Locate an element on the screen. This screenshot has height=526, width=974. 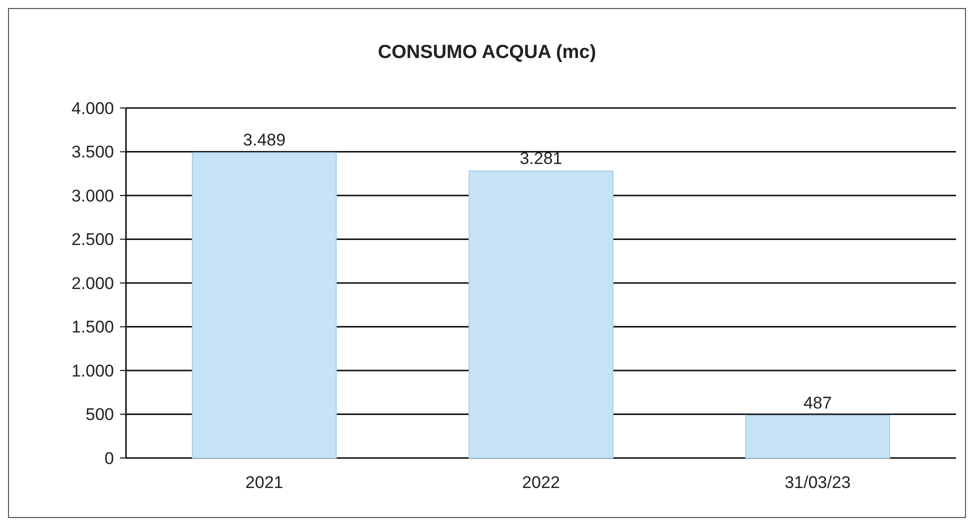
data-label: 3.281 is located at coordinates (541, 158).